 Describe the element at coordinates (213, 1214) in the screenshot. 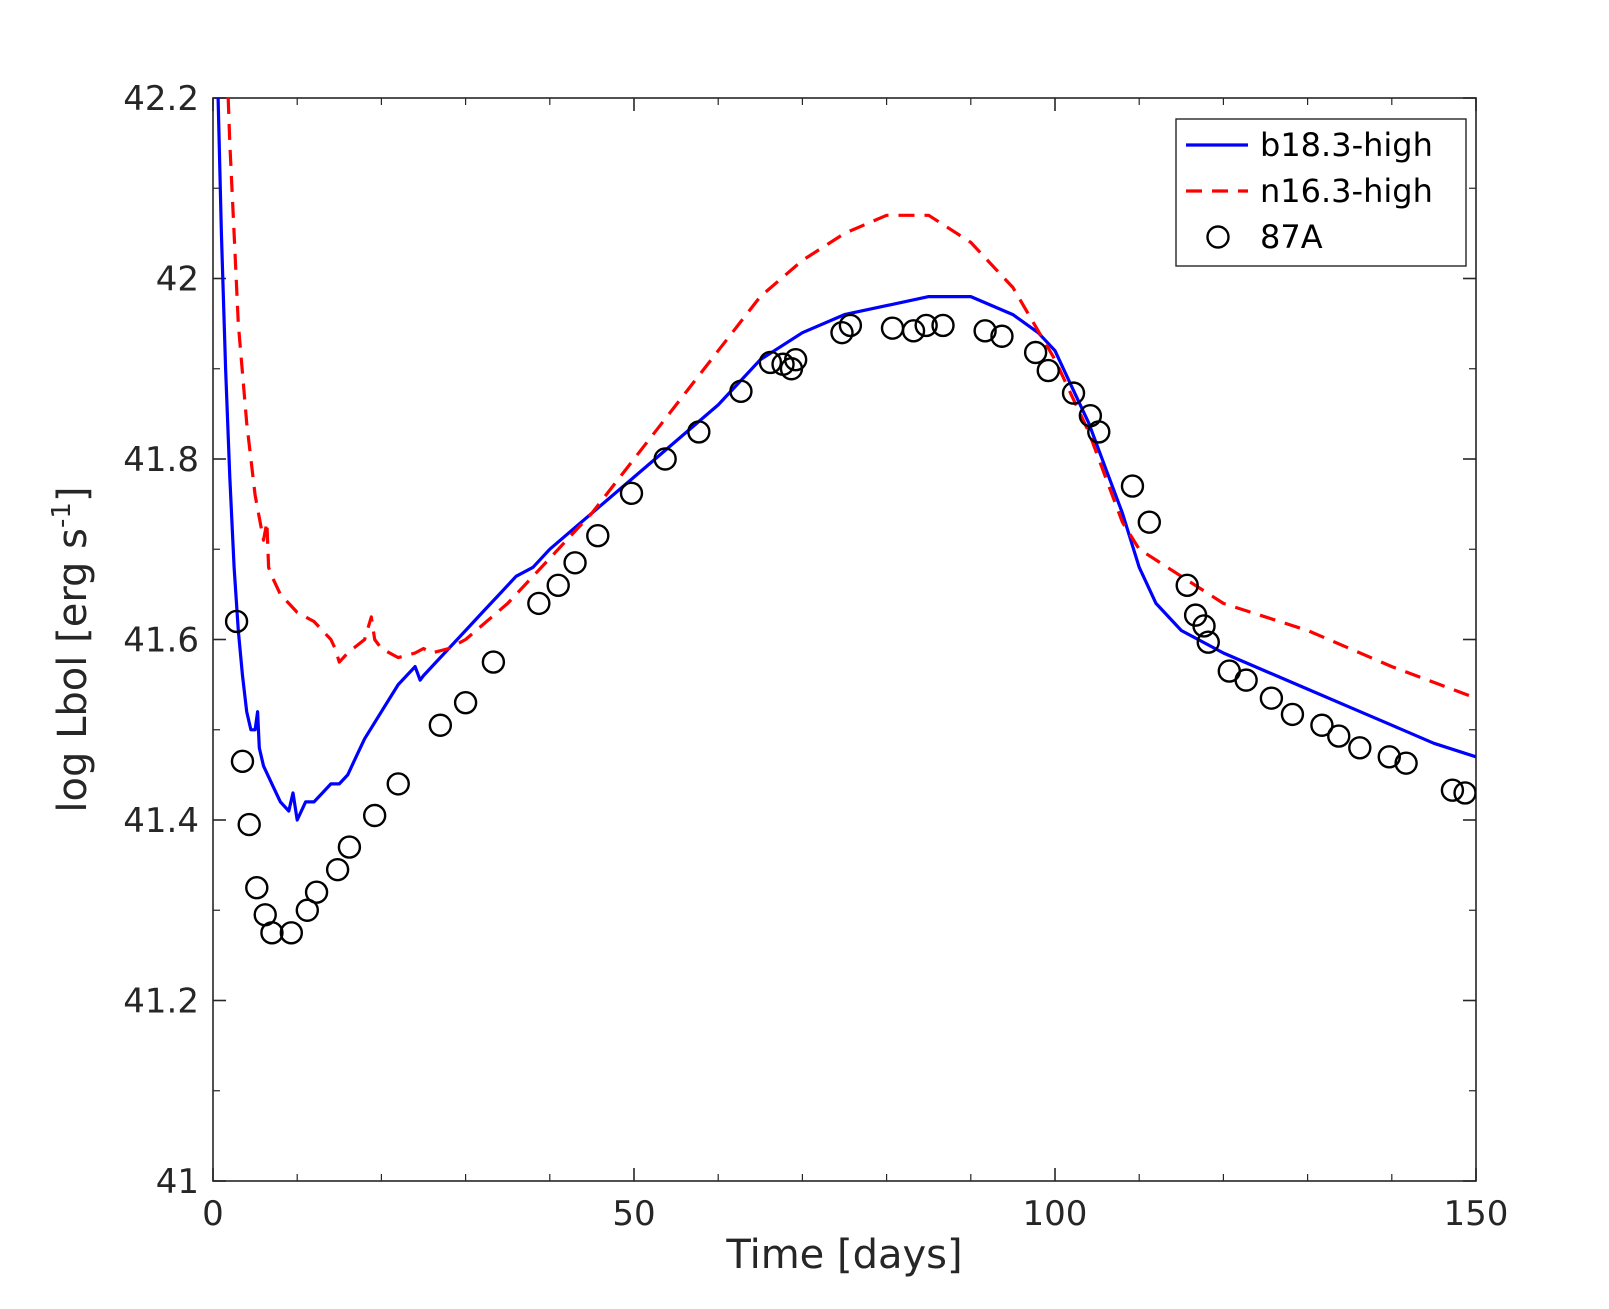

I see `x-tick-label: 0` at that location.